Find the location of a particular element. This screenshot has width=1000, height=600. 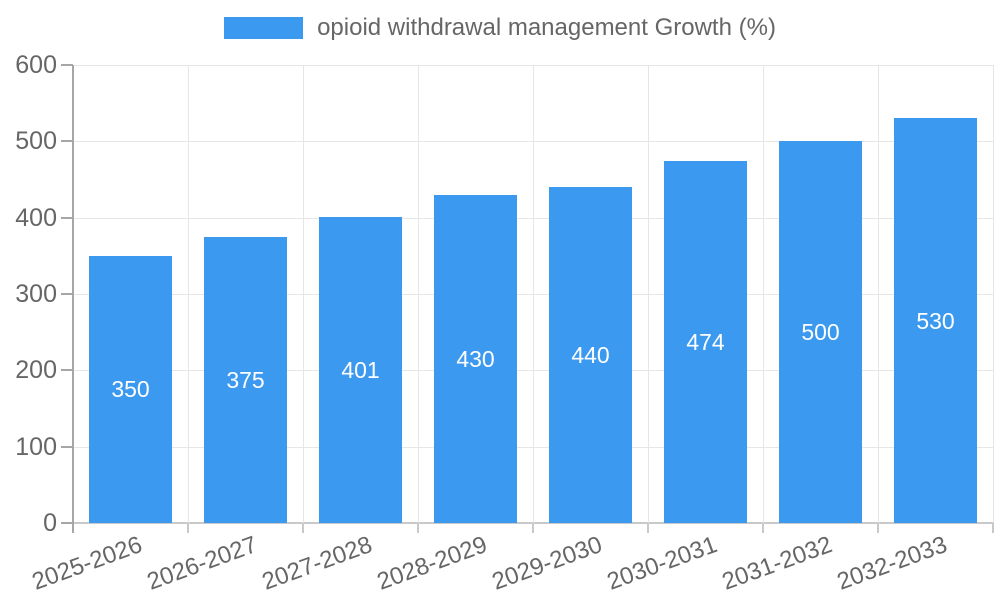

y-axis-tick-label: 600 is located at coordinates (36, 65).